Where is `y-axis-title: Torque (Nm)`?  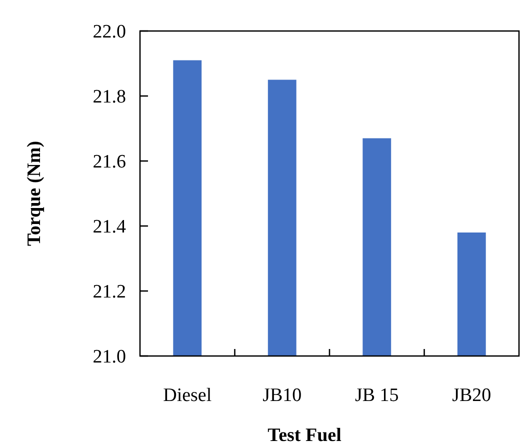 y-axis-title: Torque (Nm) is located at coordinates (34, 193).